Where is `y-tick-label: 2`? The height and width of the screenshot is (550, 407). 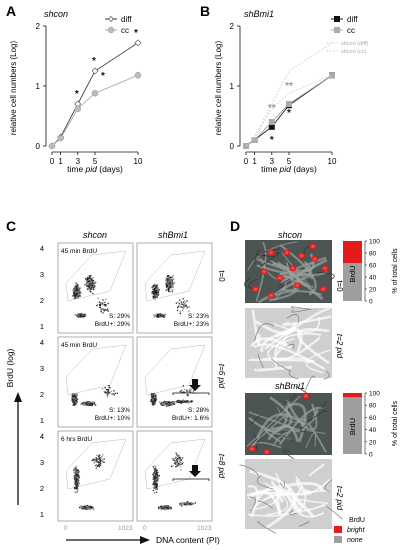 y-tick-label: 2 is located at coordinates (232, 26).